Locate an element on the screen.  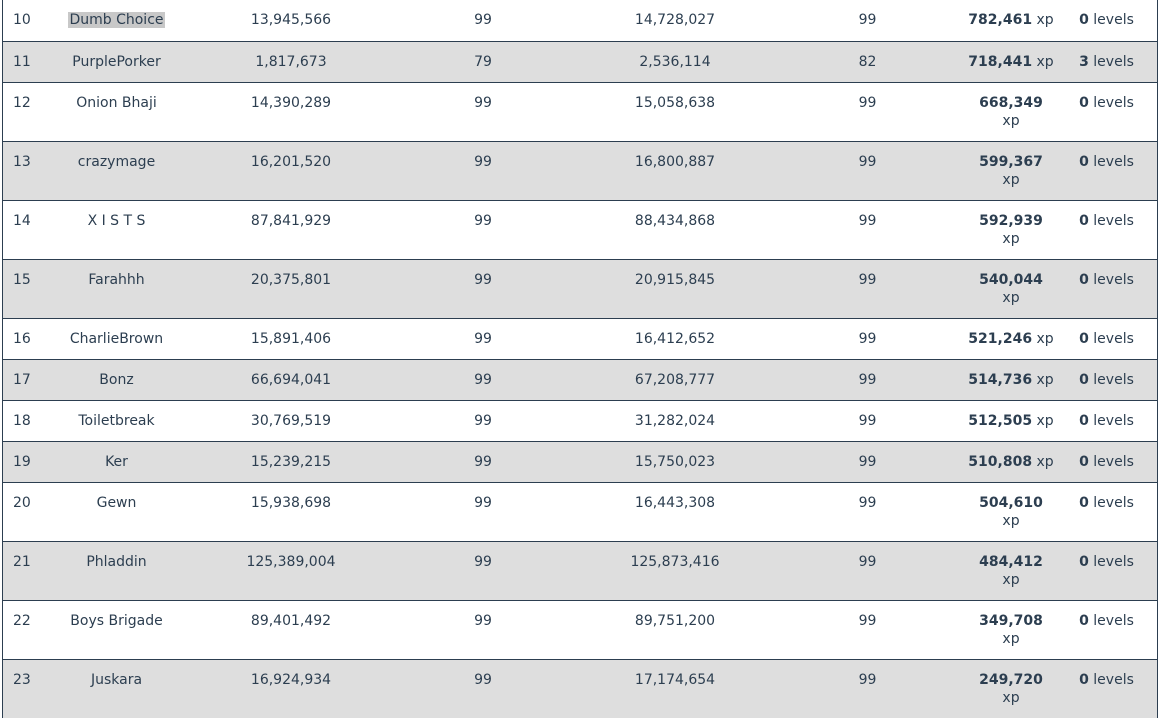
player-name-cell: Dumb Choice is located at coordinates (116, 20).